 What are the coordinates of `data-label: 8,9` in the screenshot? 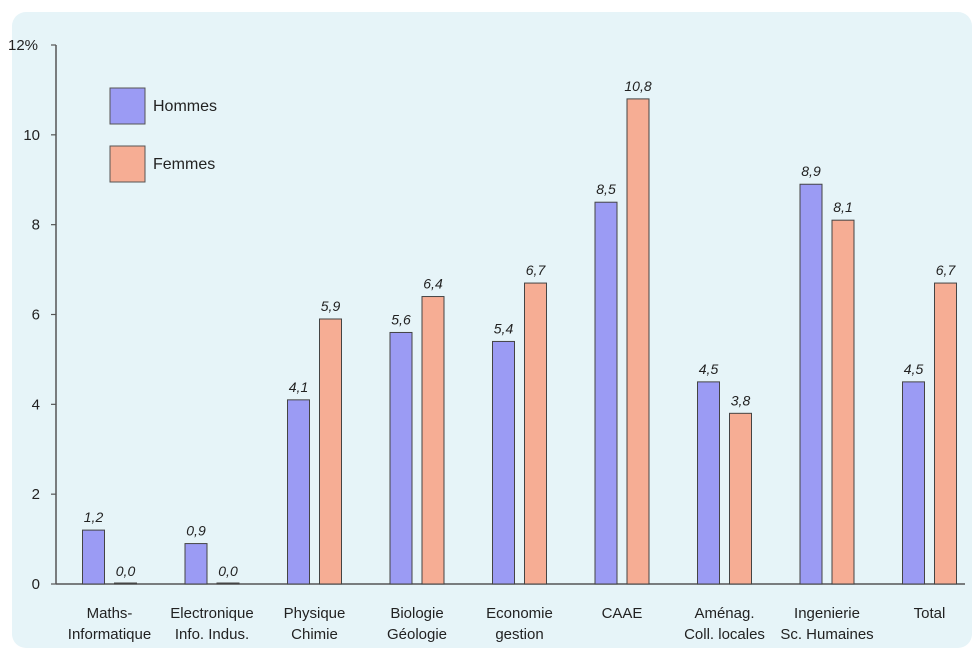 It's located at (811, 171).